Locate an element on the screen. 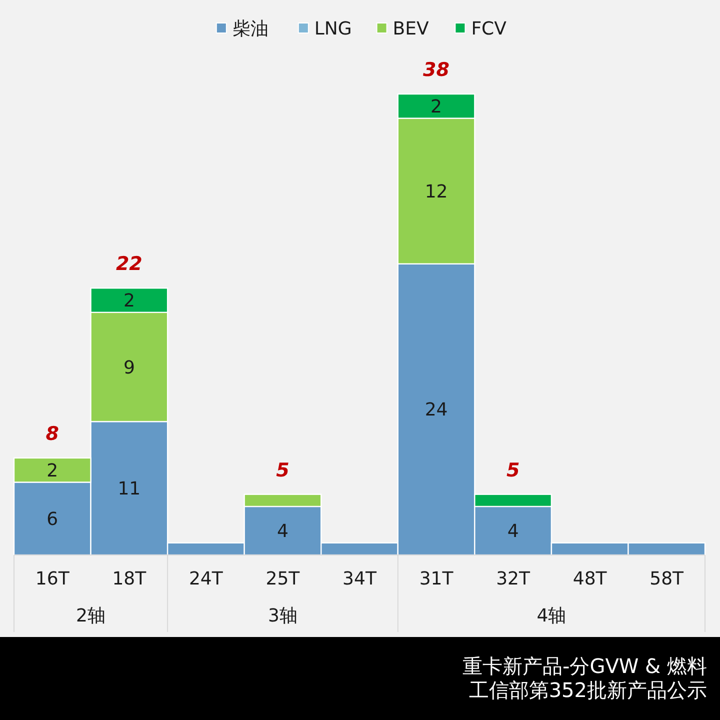 The image size is (720, 720). text: 2轴 is located at coordinates (91, 615).